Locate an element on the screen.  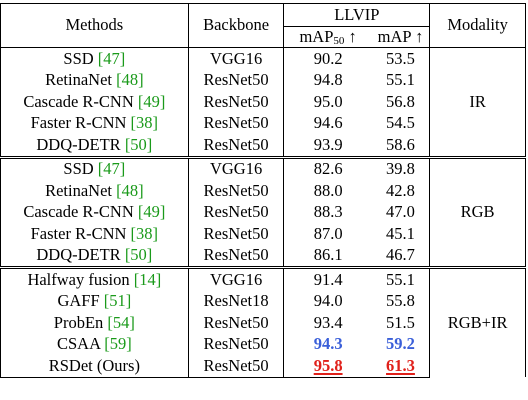
map50-value: 93.4 is located at coordinates (328, 322).